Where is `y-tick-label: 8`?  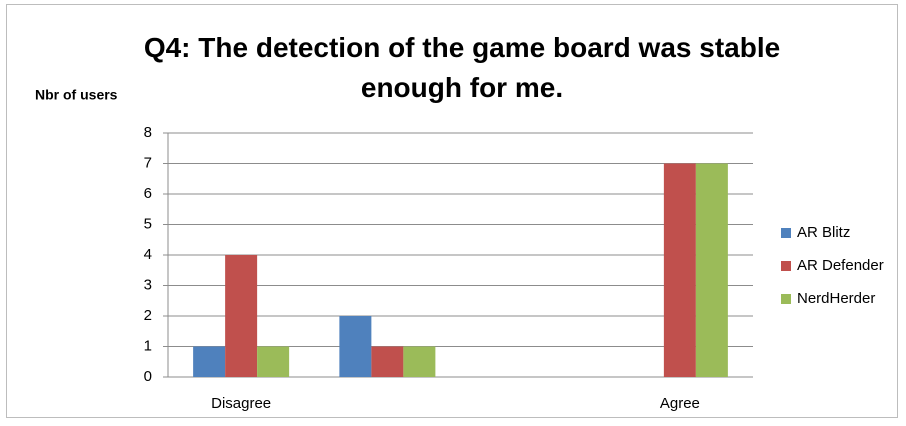 y-tick-label: 8 is located at coordinates (148, 132).